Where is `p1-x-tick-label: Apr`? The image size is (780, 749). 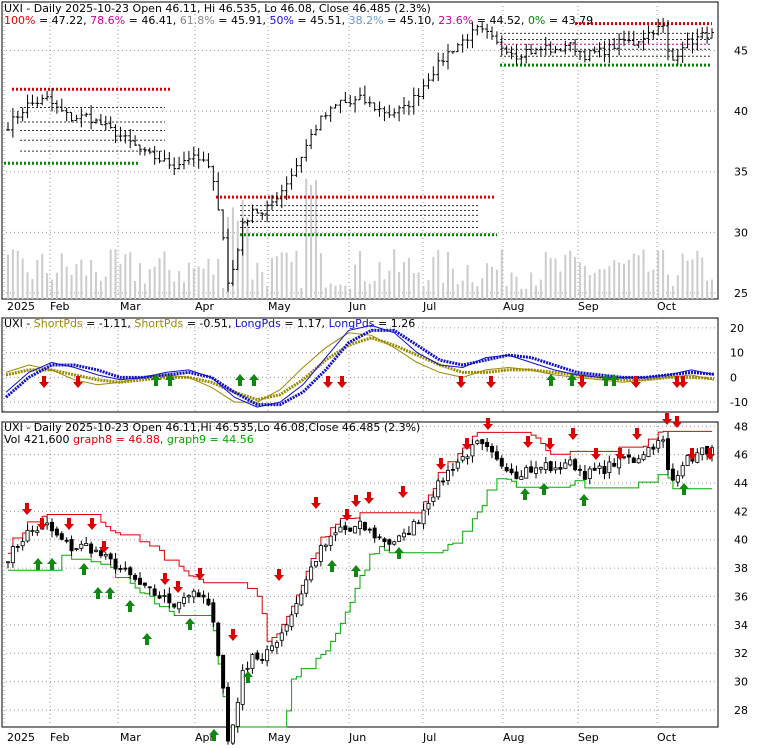
p1-x-tick-label: Apr is located at coordinates (205, 306).